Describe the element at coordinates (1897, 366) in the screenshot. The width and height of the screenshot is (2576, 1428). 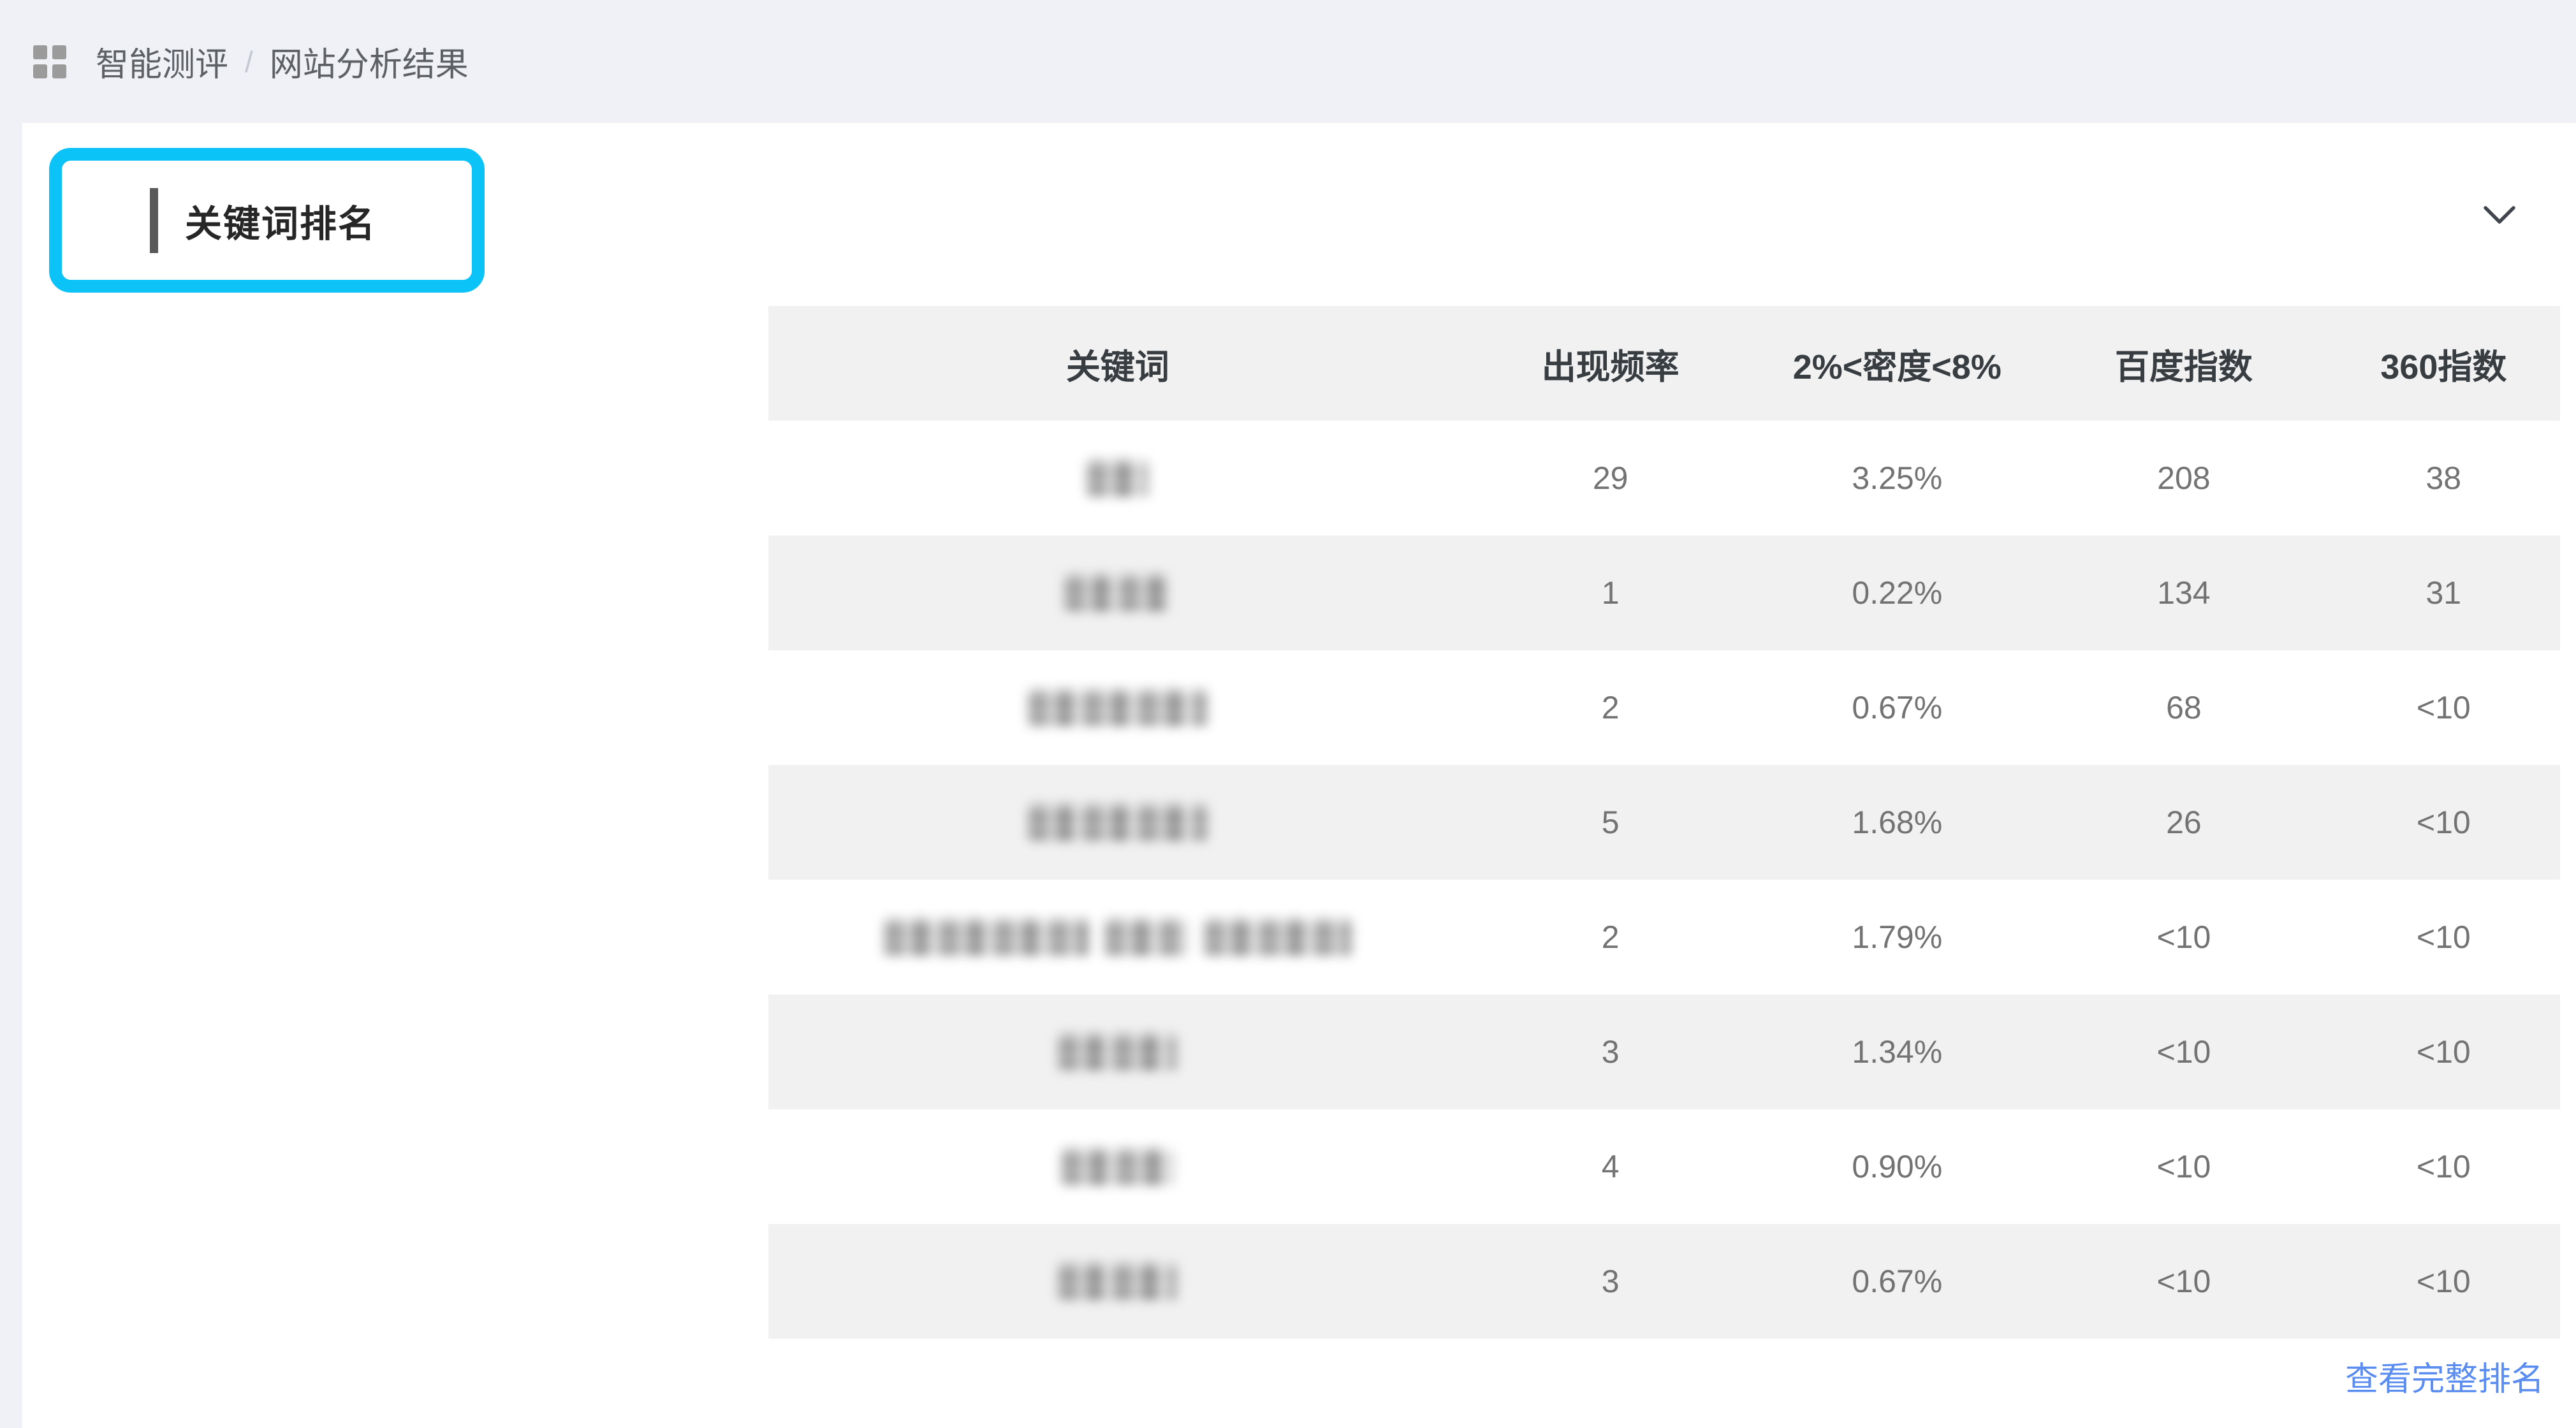
I see `header-density: 2%<密度<8%` at that location.